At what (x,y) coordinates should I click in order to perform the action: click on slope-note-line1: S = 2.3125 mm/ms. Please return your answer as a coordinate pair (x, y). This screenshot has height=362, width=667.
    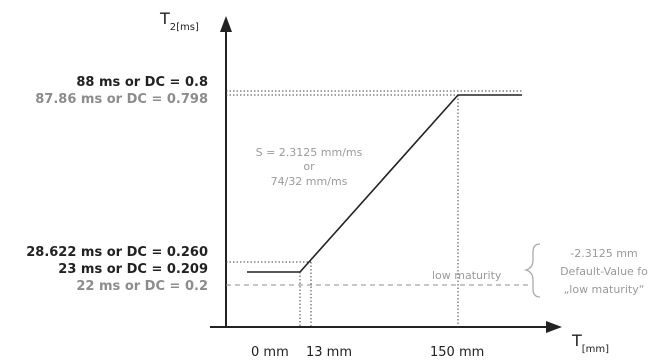
    Looking at the image, I should click on (309, 152).